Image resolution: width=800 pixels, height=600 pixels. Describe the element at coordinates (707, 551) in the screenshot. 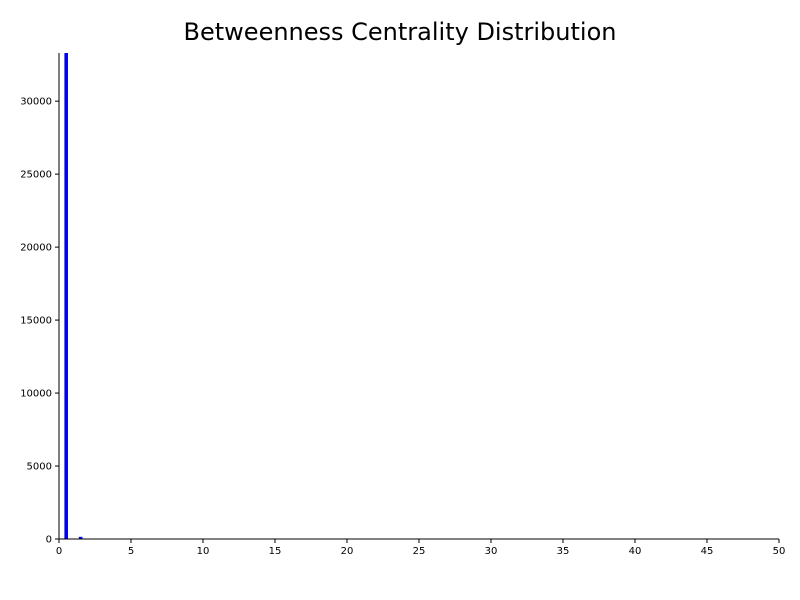

I see `x-tick-label-9: 45` at that location.